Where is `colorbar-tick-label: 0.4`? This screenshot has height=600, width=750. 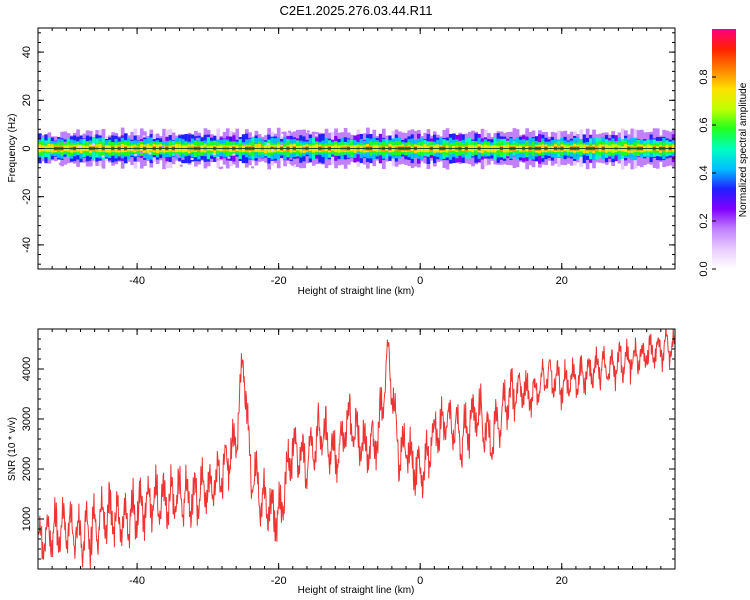 colorbar-tick-label: 0.4 is located at coordinates (704, 172).